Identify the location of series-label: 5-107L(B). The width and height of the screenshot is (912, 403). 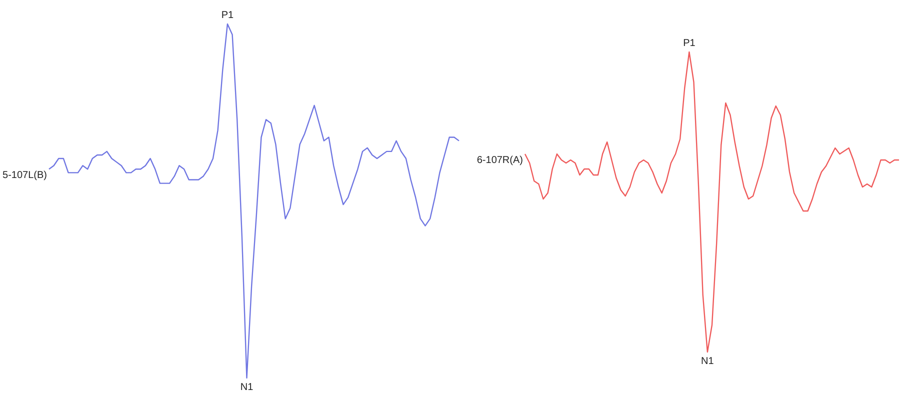
(24, 176).